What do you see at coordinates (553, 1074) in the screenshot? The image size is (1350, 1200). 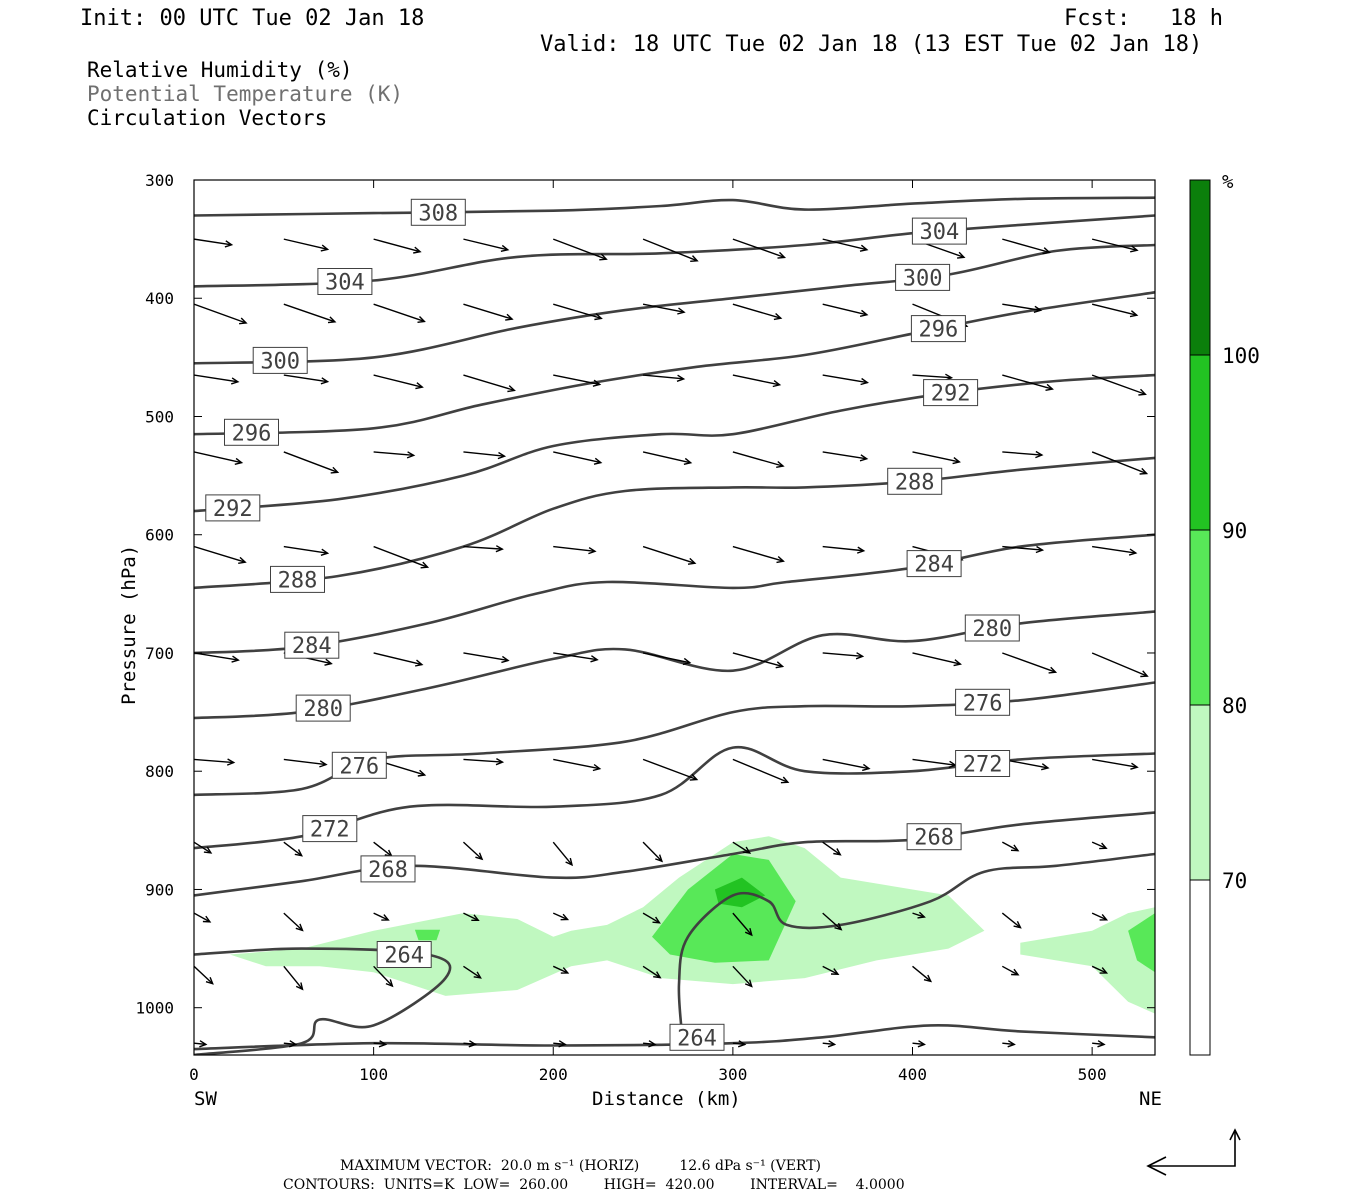 I see `x-tick-label: 200` at bounding box center [553, 1074].